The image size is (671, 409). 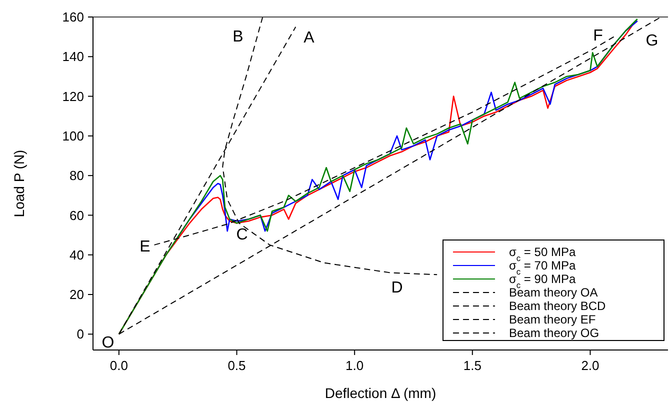 What do you see at coordinates (73, 17) in the screenshot?
I see `y-tick-label: 160` at bounding box center [73, 17].